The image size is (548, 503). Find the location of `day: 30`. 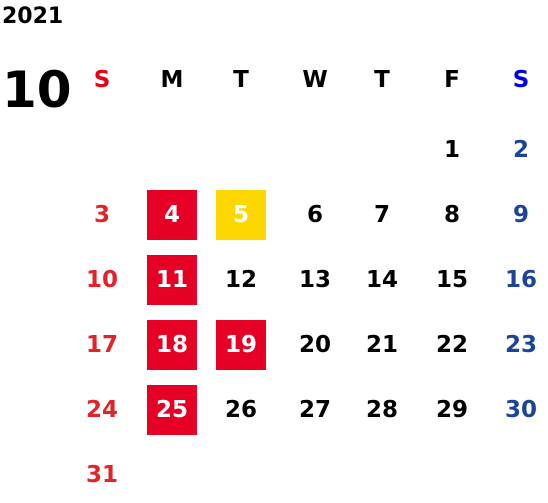

day: 30 is located at coordinates (520, 410).